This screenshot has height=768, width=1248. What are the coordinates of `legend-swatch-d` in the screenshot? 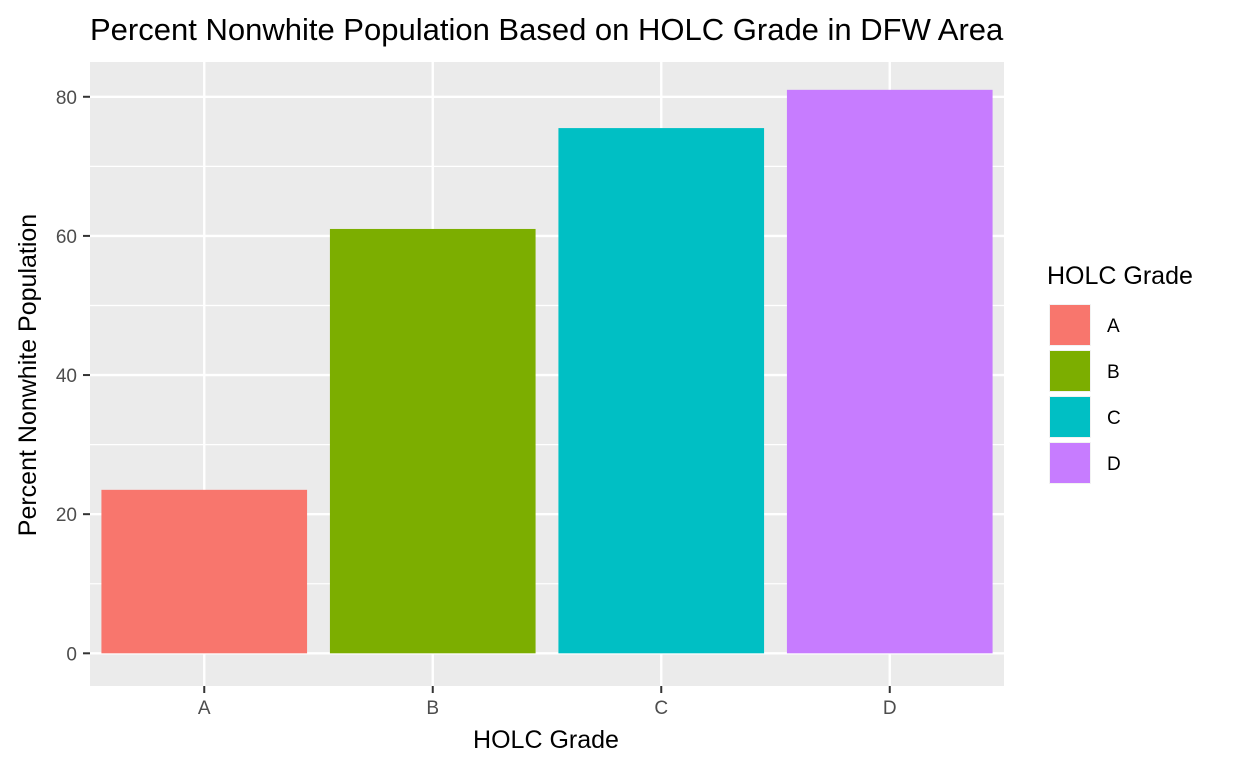 It's located at (1070, 463).